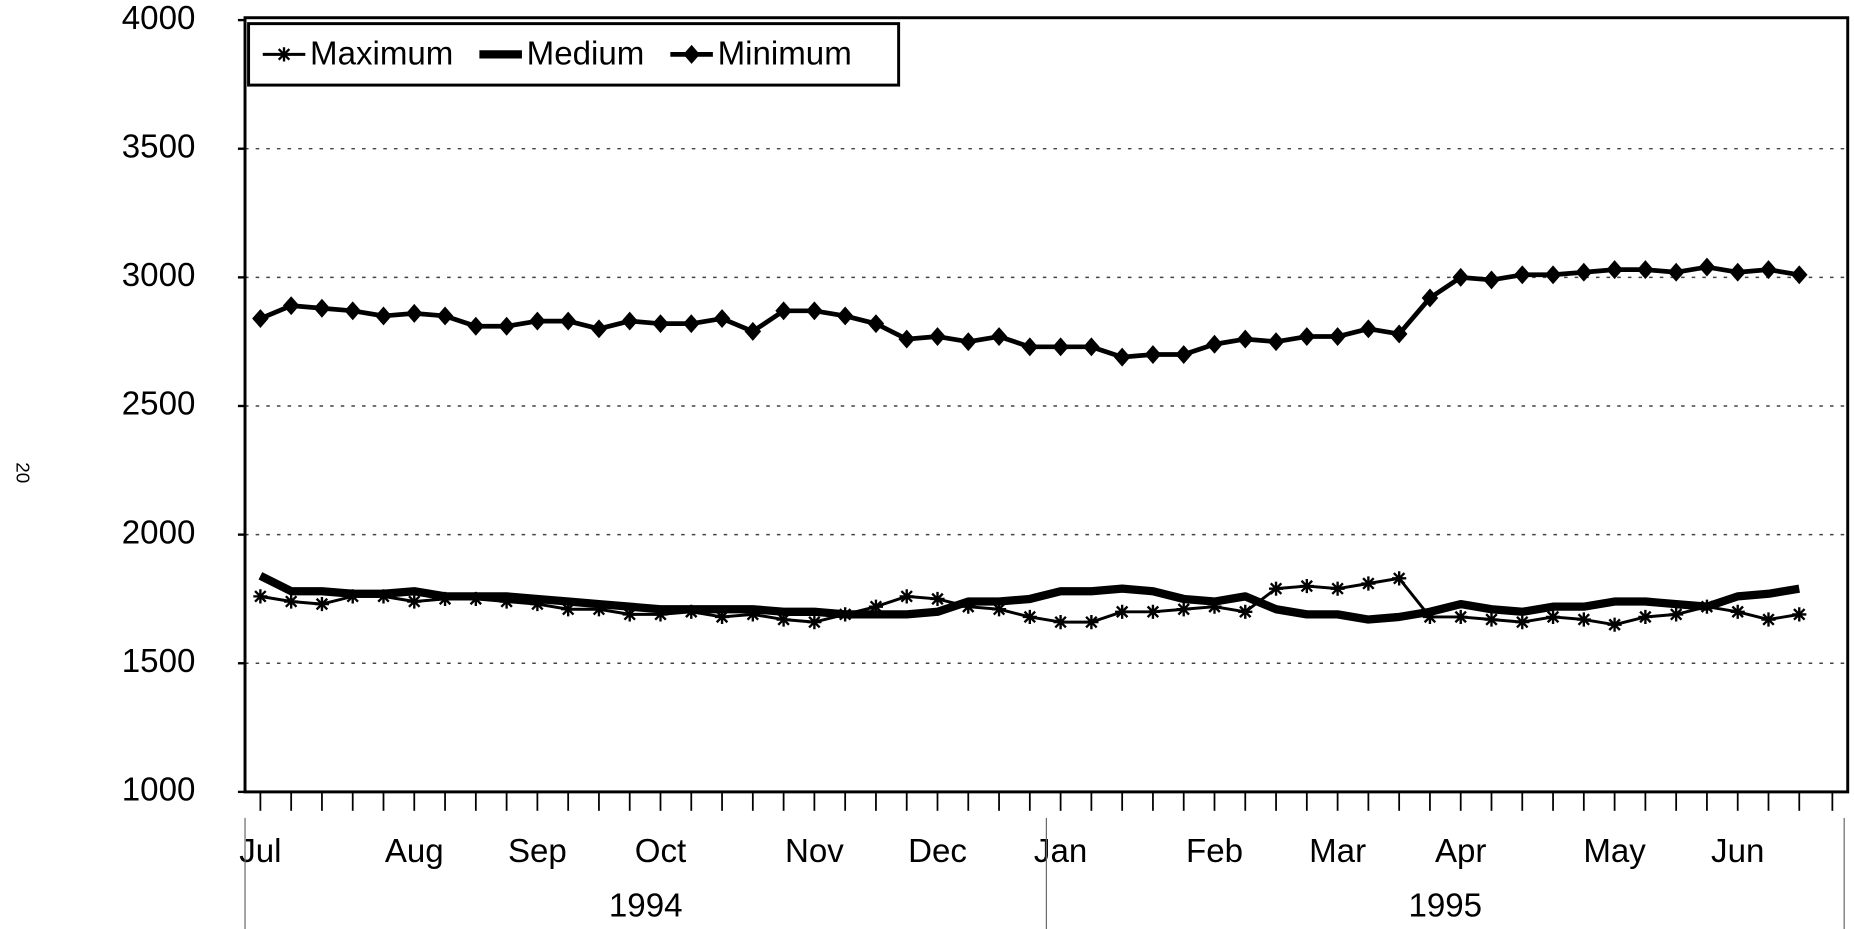 The image size is (1854, 929). Describe the element at coordinates (1737, 851) in the screenshot. I see `x-tick-label: Jun` at that location.